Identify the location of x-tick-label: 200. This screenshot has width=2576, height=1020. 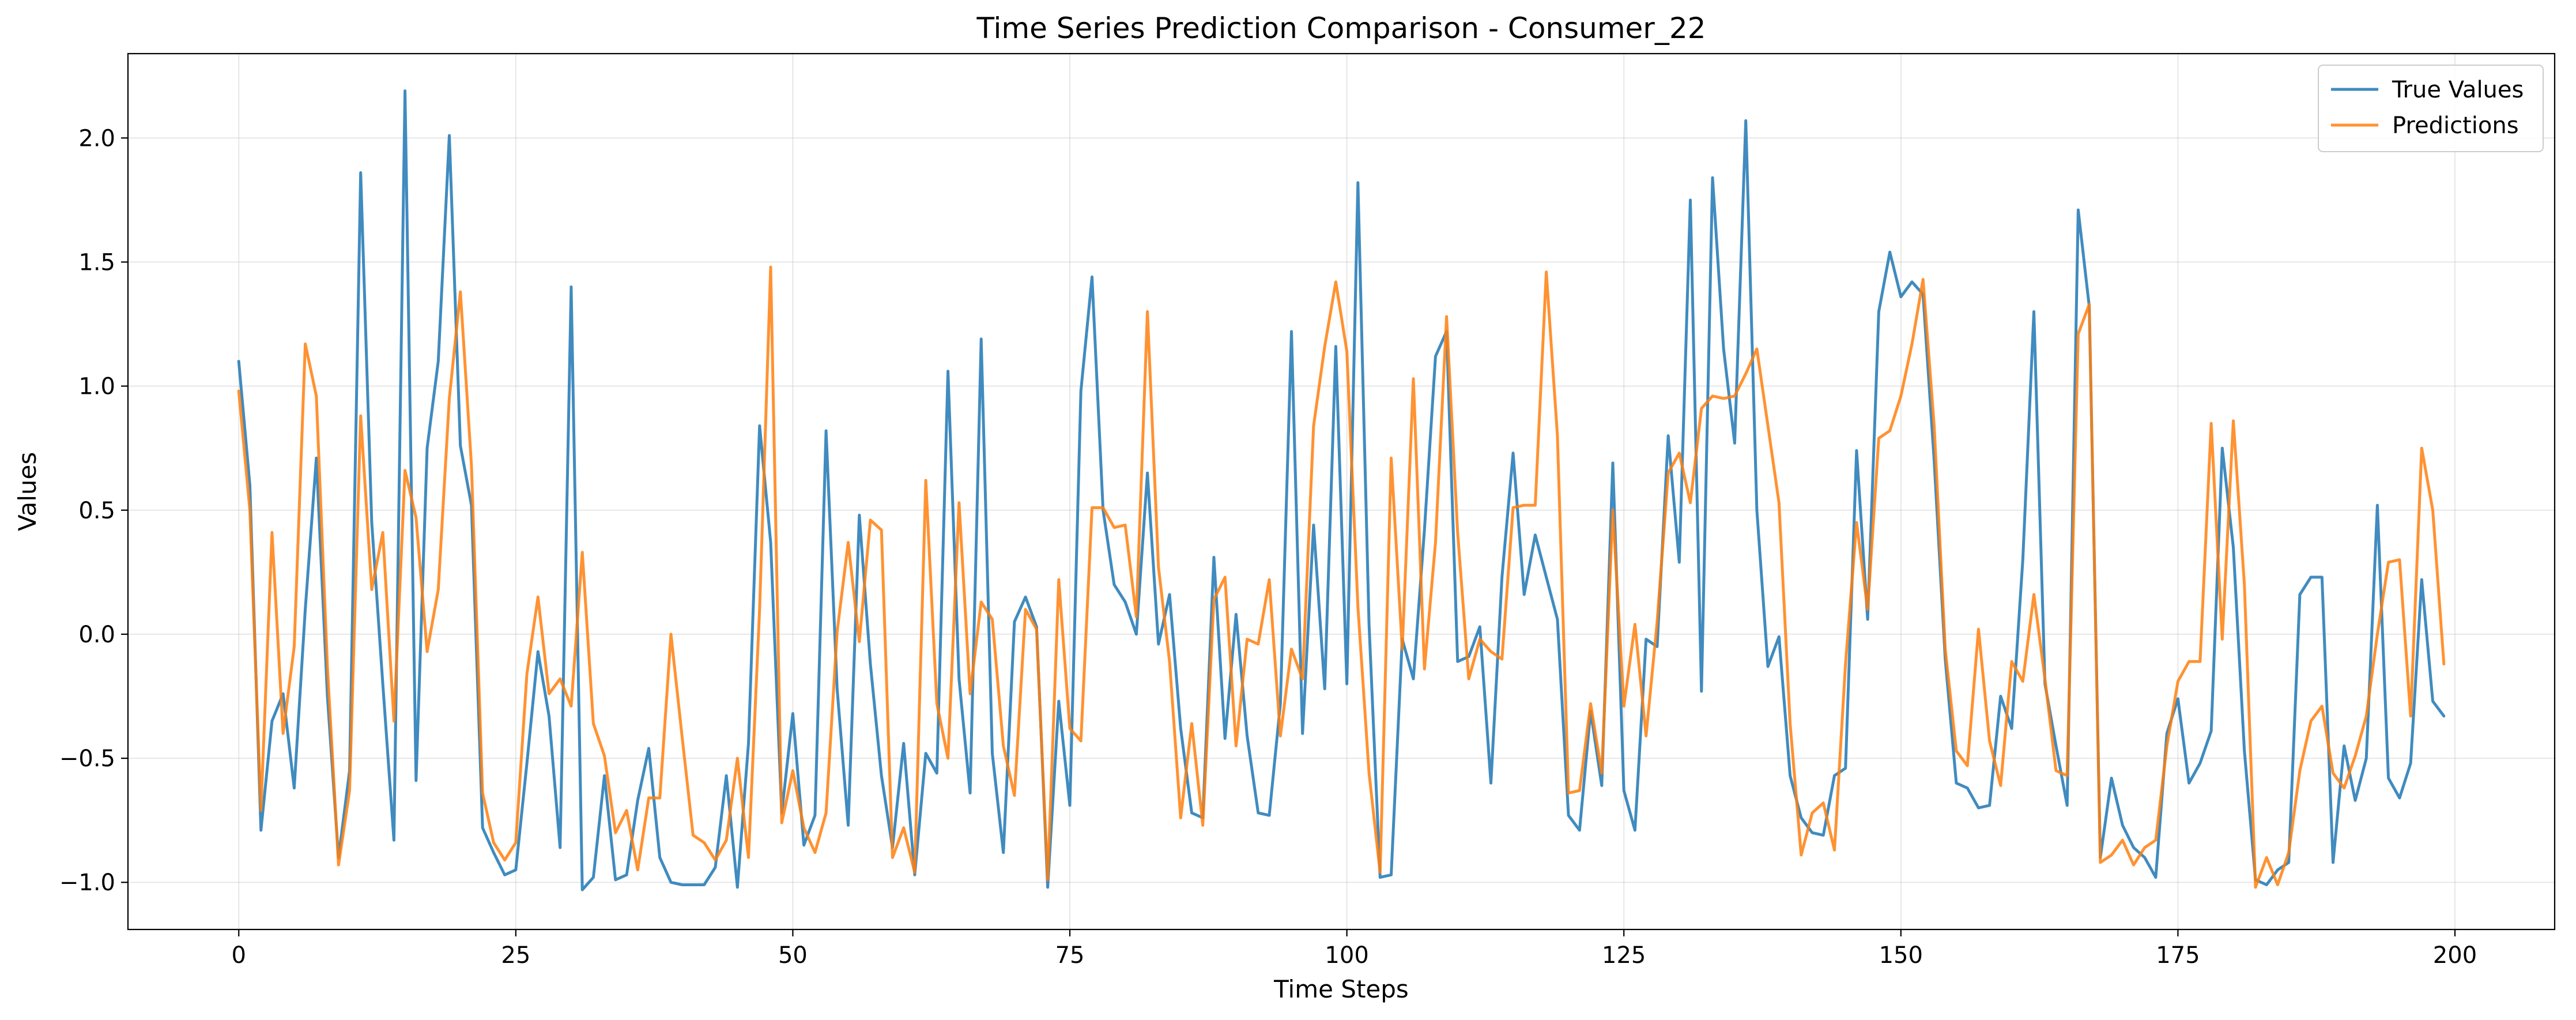
(2455, 955).